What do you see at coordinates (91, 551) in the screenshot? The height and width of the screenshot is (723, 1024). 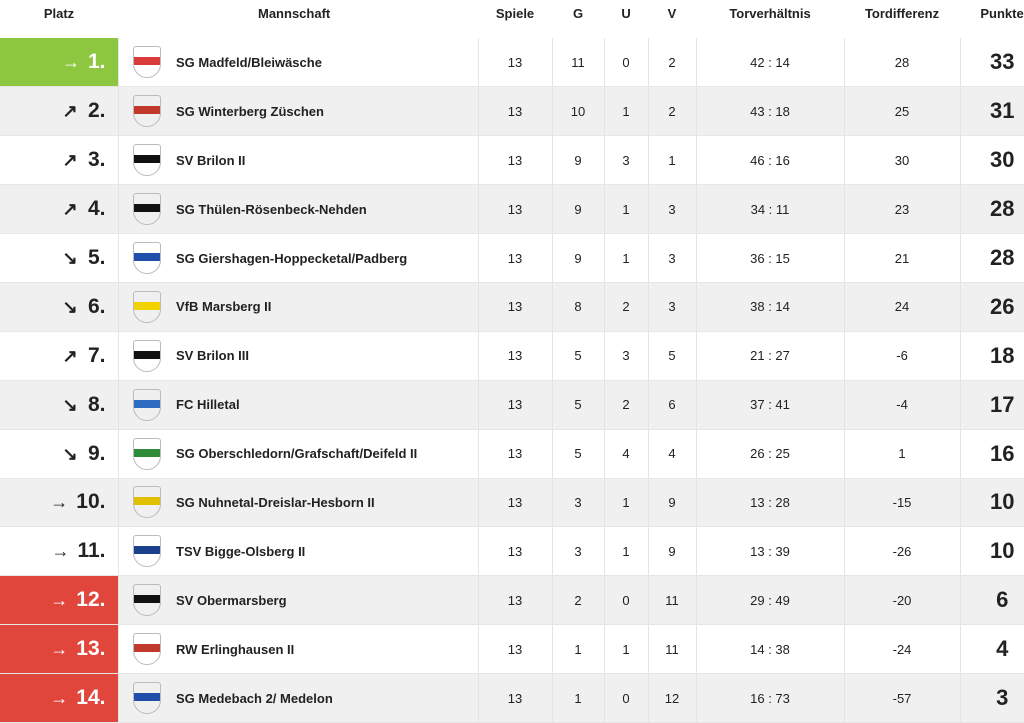 I see `place-number: 11.` at bounding box center [91, 551].